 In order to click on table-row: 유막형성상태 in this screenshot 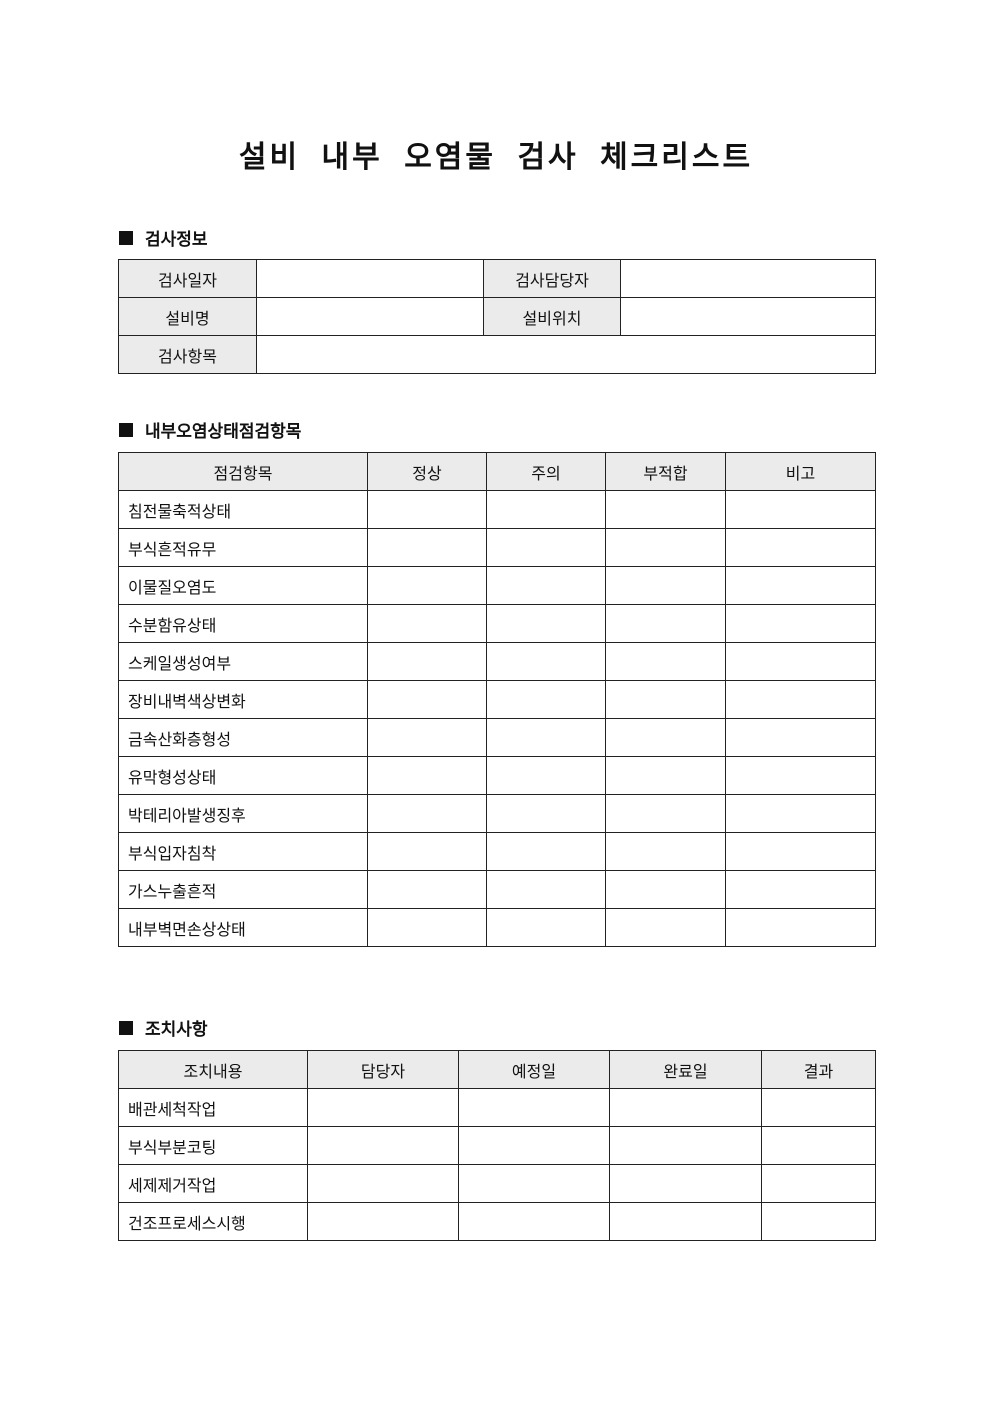, I will do `click(497, 775)`.